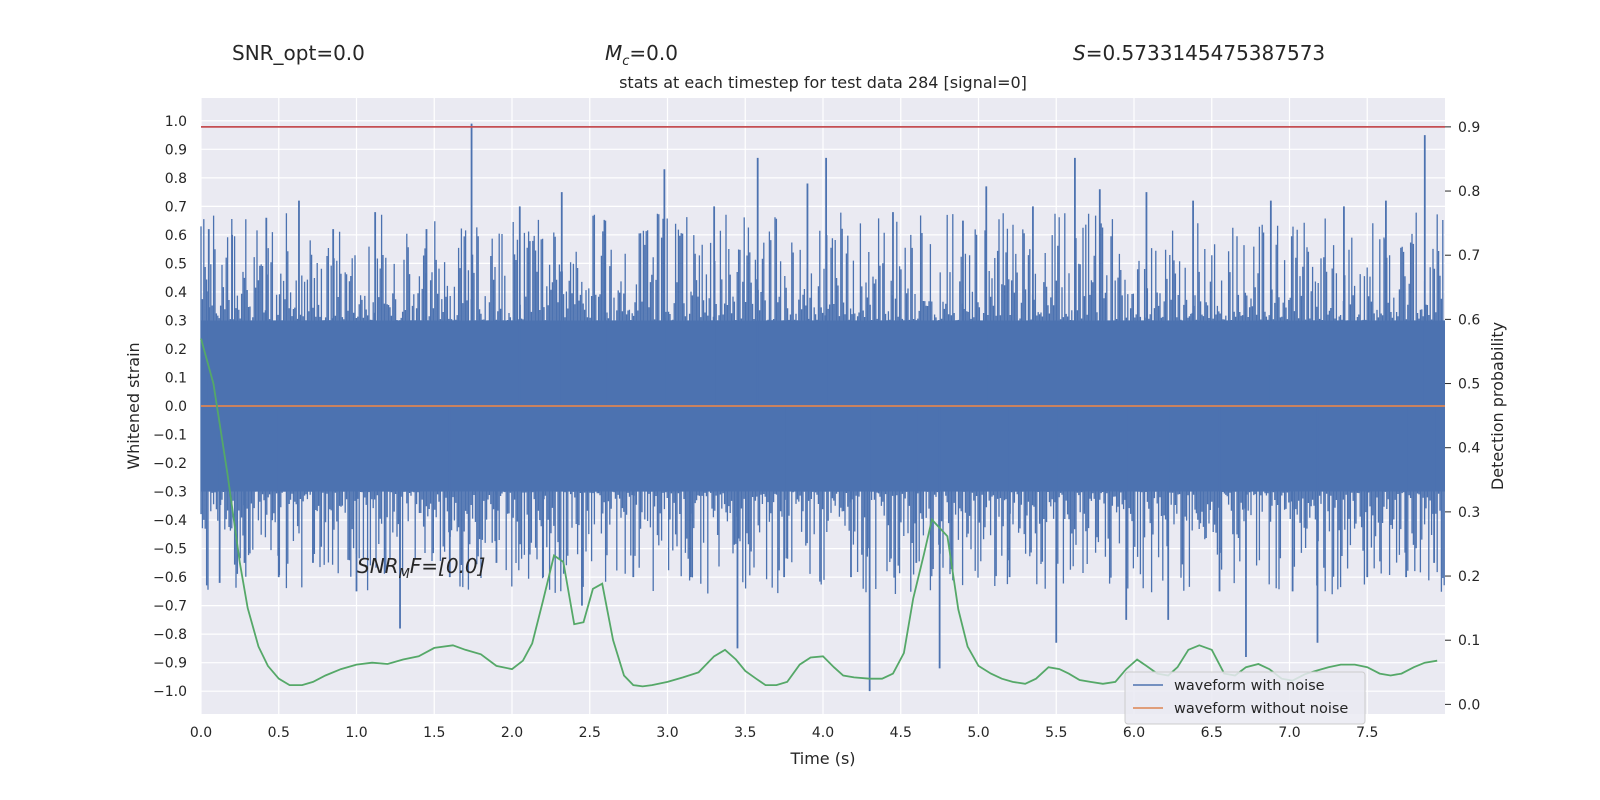 This screenshot has width=1600, height=800. I want to click on y2-tick-8: 0.1, so click(1469, 641).